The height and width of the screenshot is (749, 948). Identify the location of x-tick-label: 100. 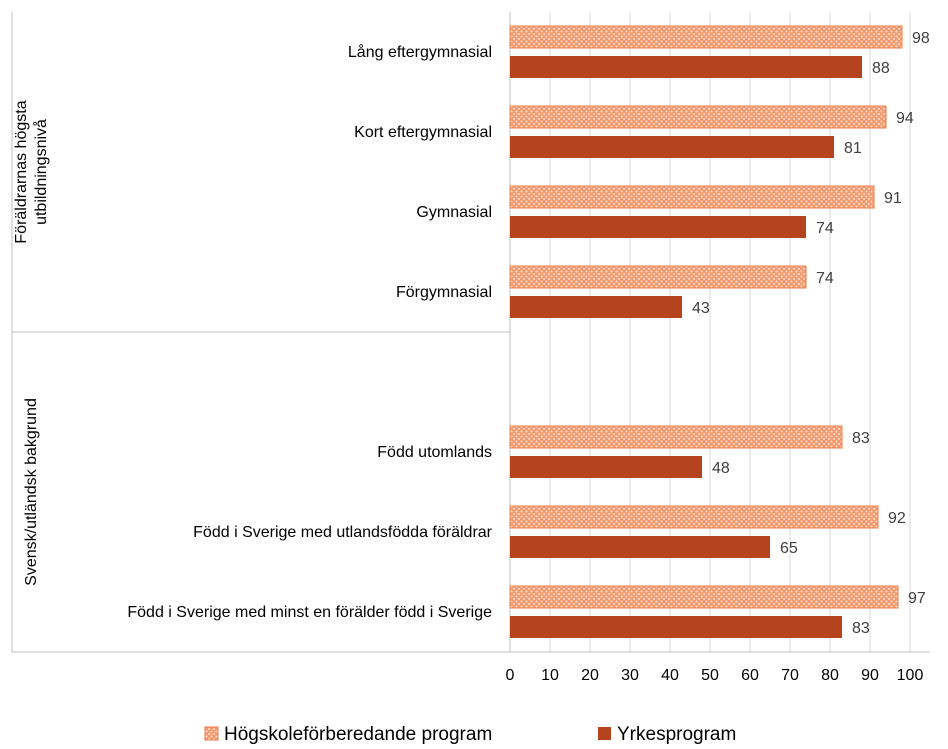
(910, 675).